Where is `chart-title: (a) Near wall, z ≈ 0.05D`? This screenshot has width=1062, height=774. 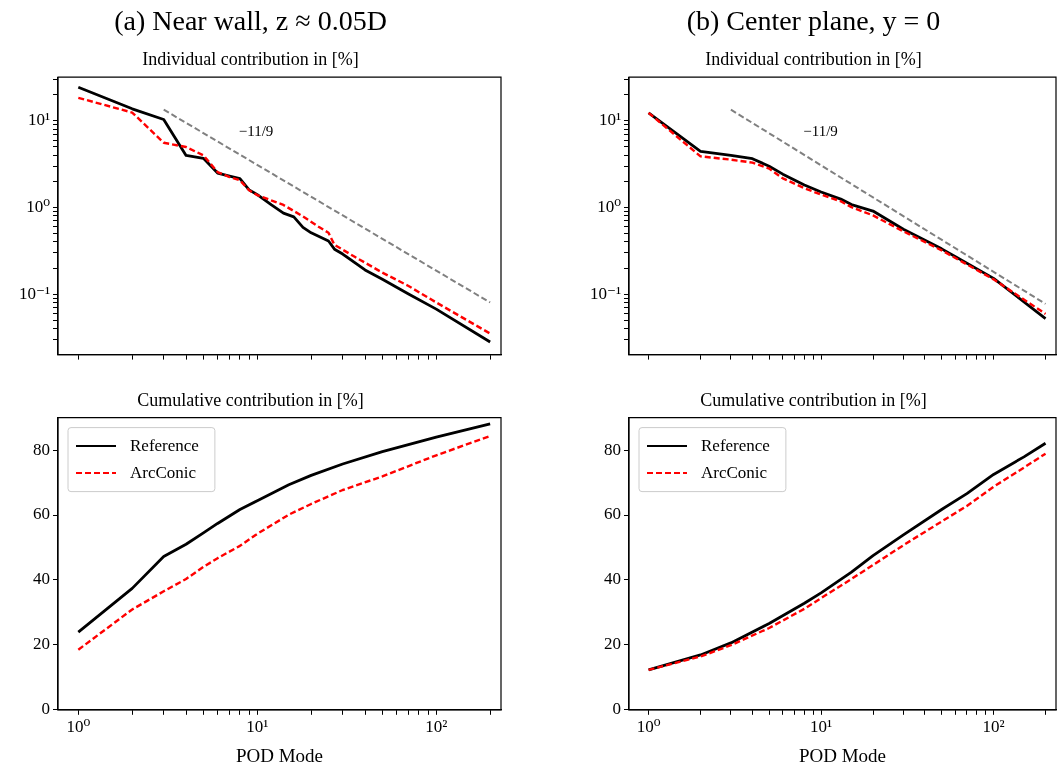 chart-title: (a) Near wall, z ≈ 0.05D is located at coordinates (250, 21).